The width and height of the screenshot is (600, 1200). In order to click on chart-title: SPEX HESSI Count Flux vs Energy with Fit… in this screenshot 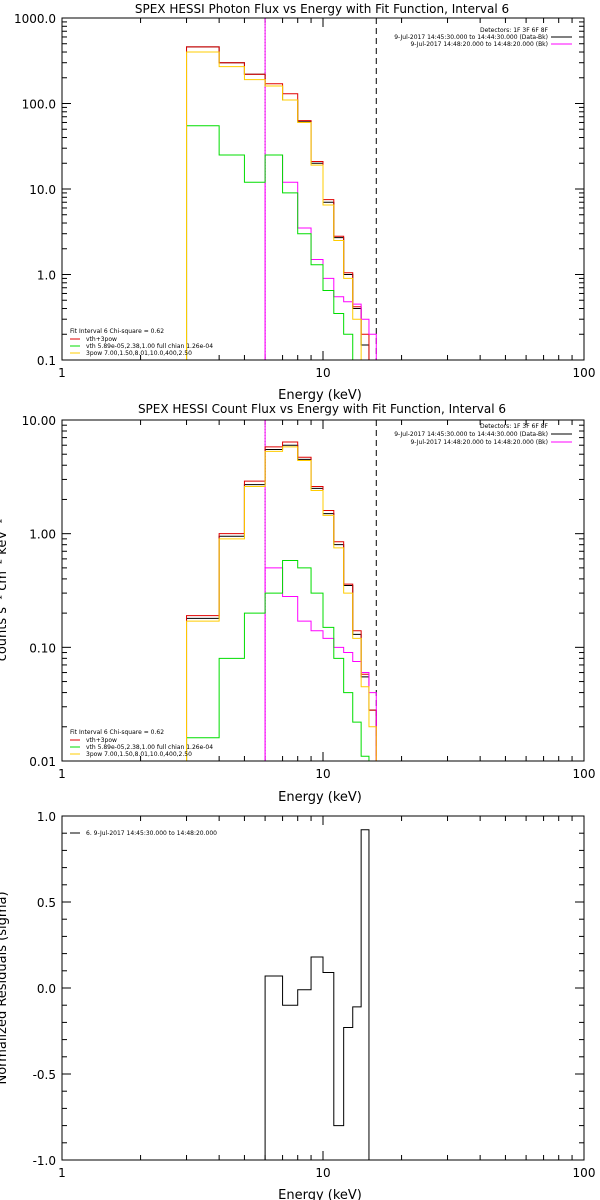, I will do `click(322, 409)`.